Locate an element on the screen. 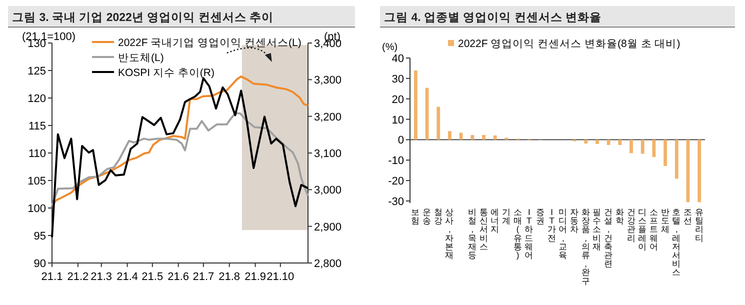 Image resolution: width=745 pixels, height=305 pixels. x-tick-label: 21.9 is located at coordinates (255, 277).